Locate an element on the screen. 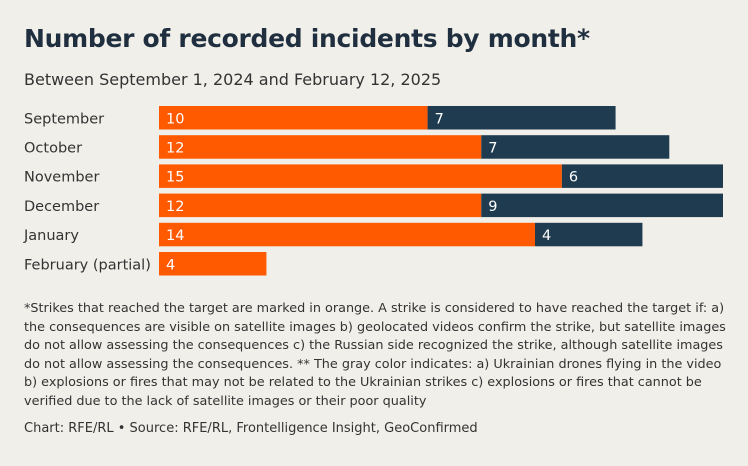 The width and height of the screenshot is (748, 466). data-label: 15 is located at coordinates (175, 178).